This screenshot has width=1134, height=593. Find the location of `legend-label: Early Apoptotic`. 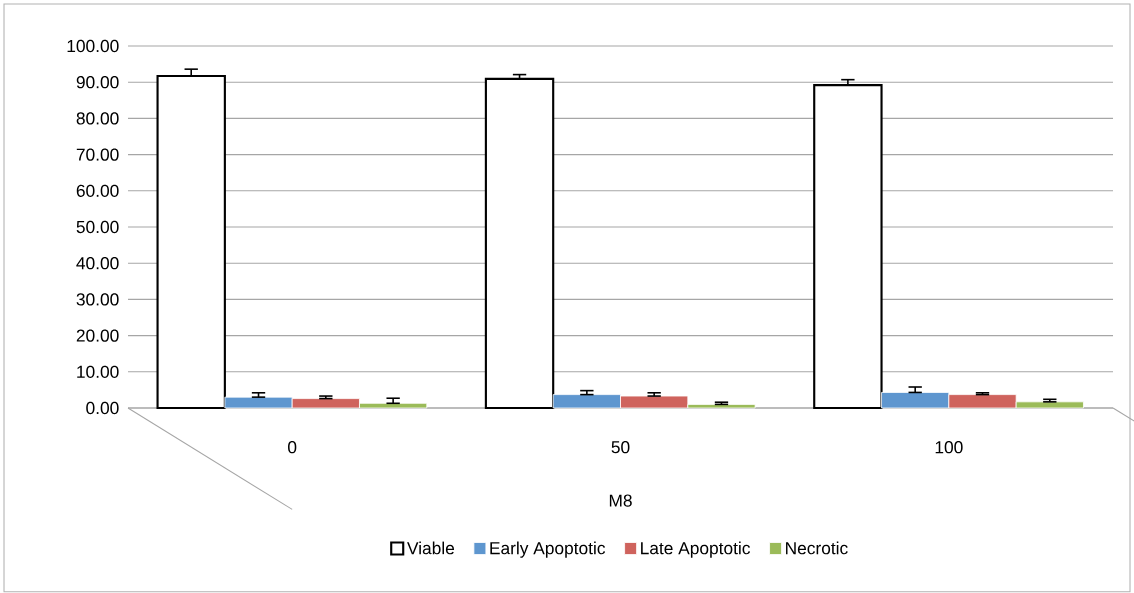

legend-label: Early Apoptotic is located at coordinates (548, 549).